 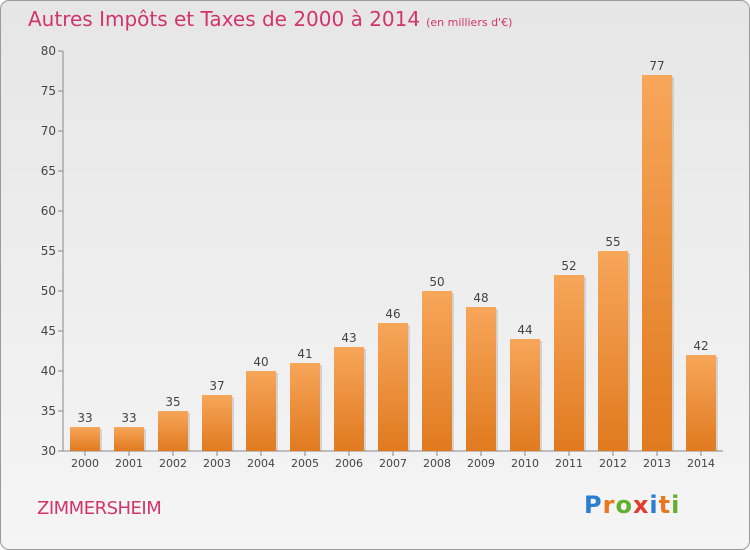 I want to click on proxiti-logo: Proxiti, so click(x=632, y=505).